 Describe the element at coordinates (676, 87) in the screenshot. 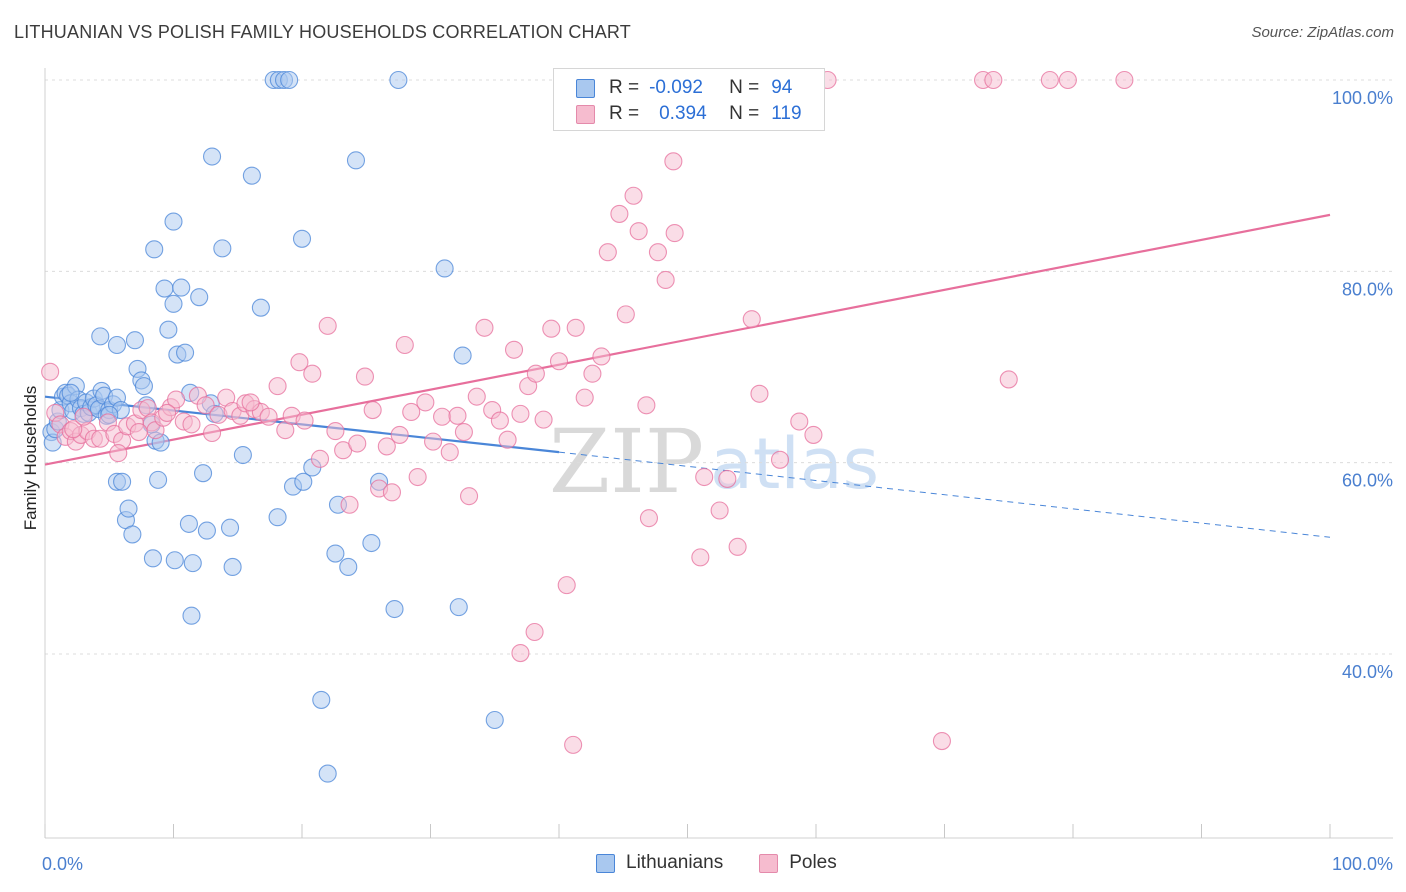

I see `stats-r-value: -0.092` at that location.